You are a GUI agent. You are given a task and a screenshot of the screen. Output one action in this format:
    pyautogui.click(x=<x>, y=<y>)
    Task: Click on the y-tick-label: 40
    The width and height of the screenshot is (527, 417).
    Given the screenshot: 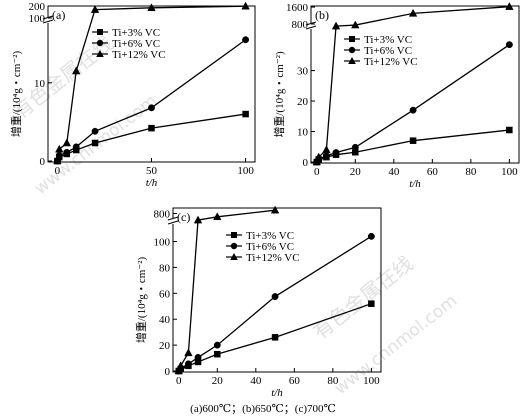 What is the action you would take?
    pyautogui.click(x=165, y=320)
    